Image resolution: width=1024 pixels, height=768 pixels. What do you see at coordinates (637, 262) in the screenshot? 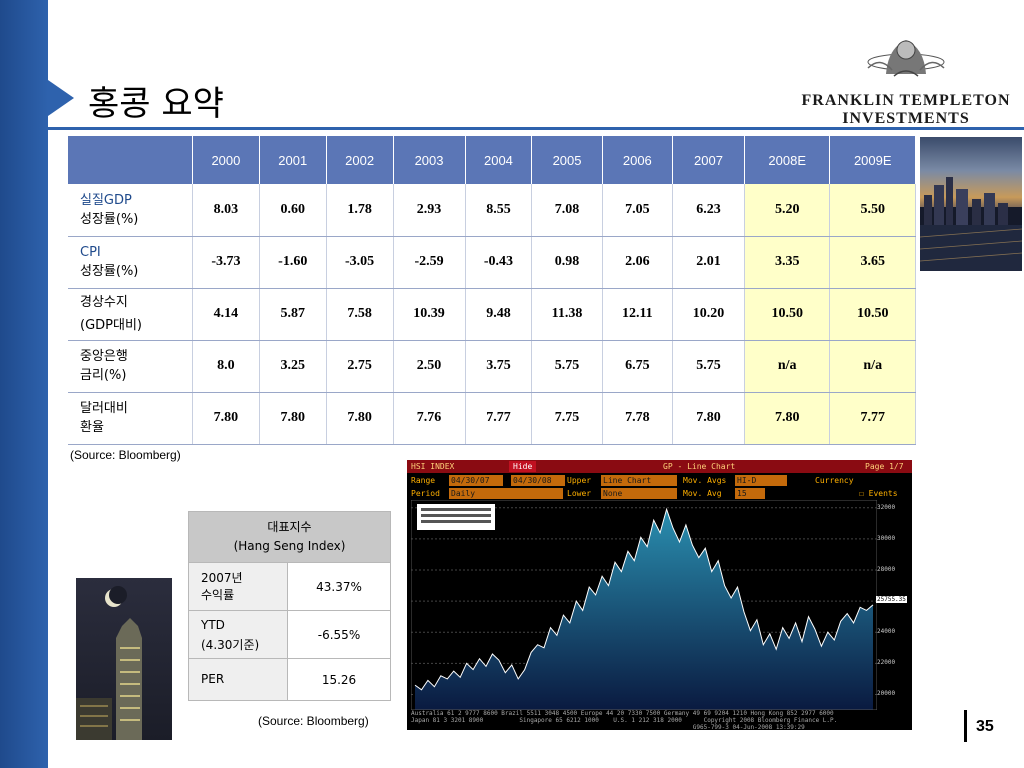
I see `table-cell: 2.06` at bounding box center [637, 262].